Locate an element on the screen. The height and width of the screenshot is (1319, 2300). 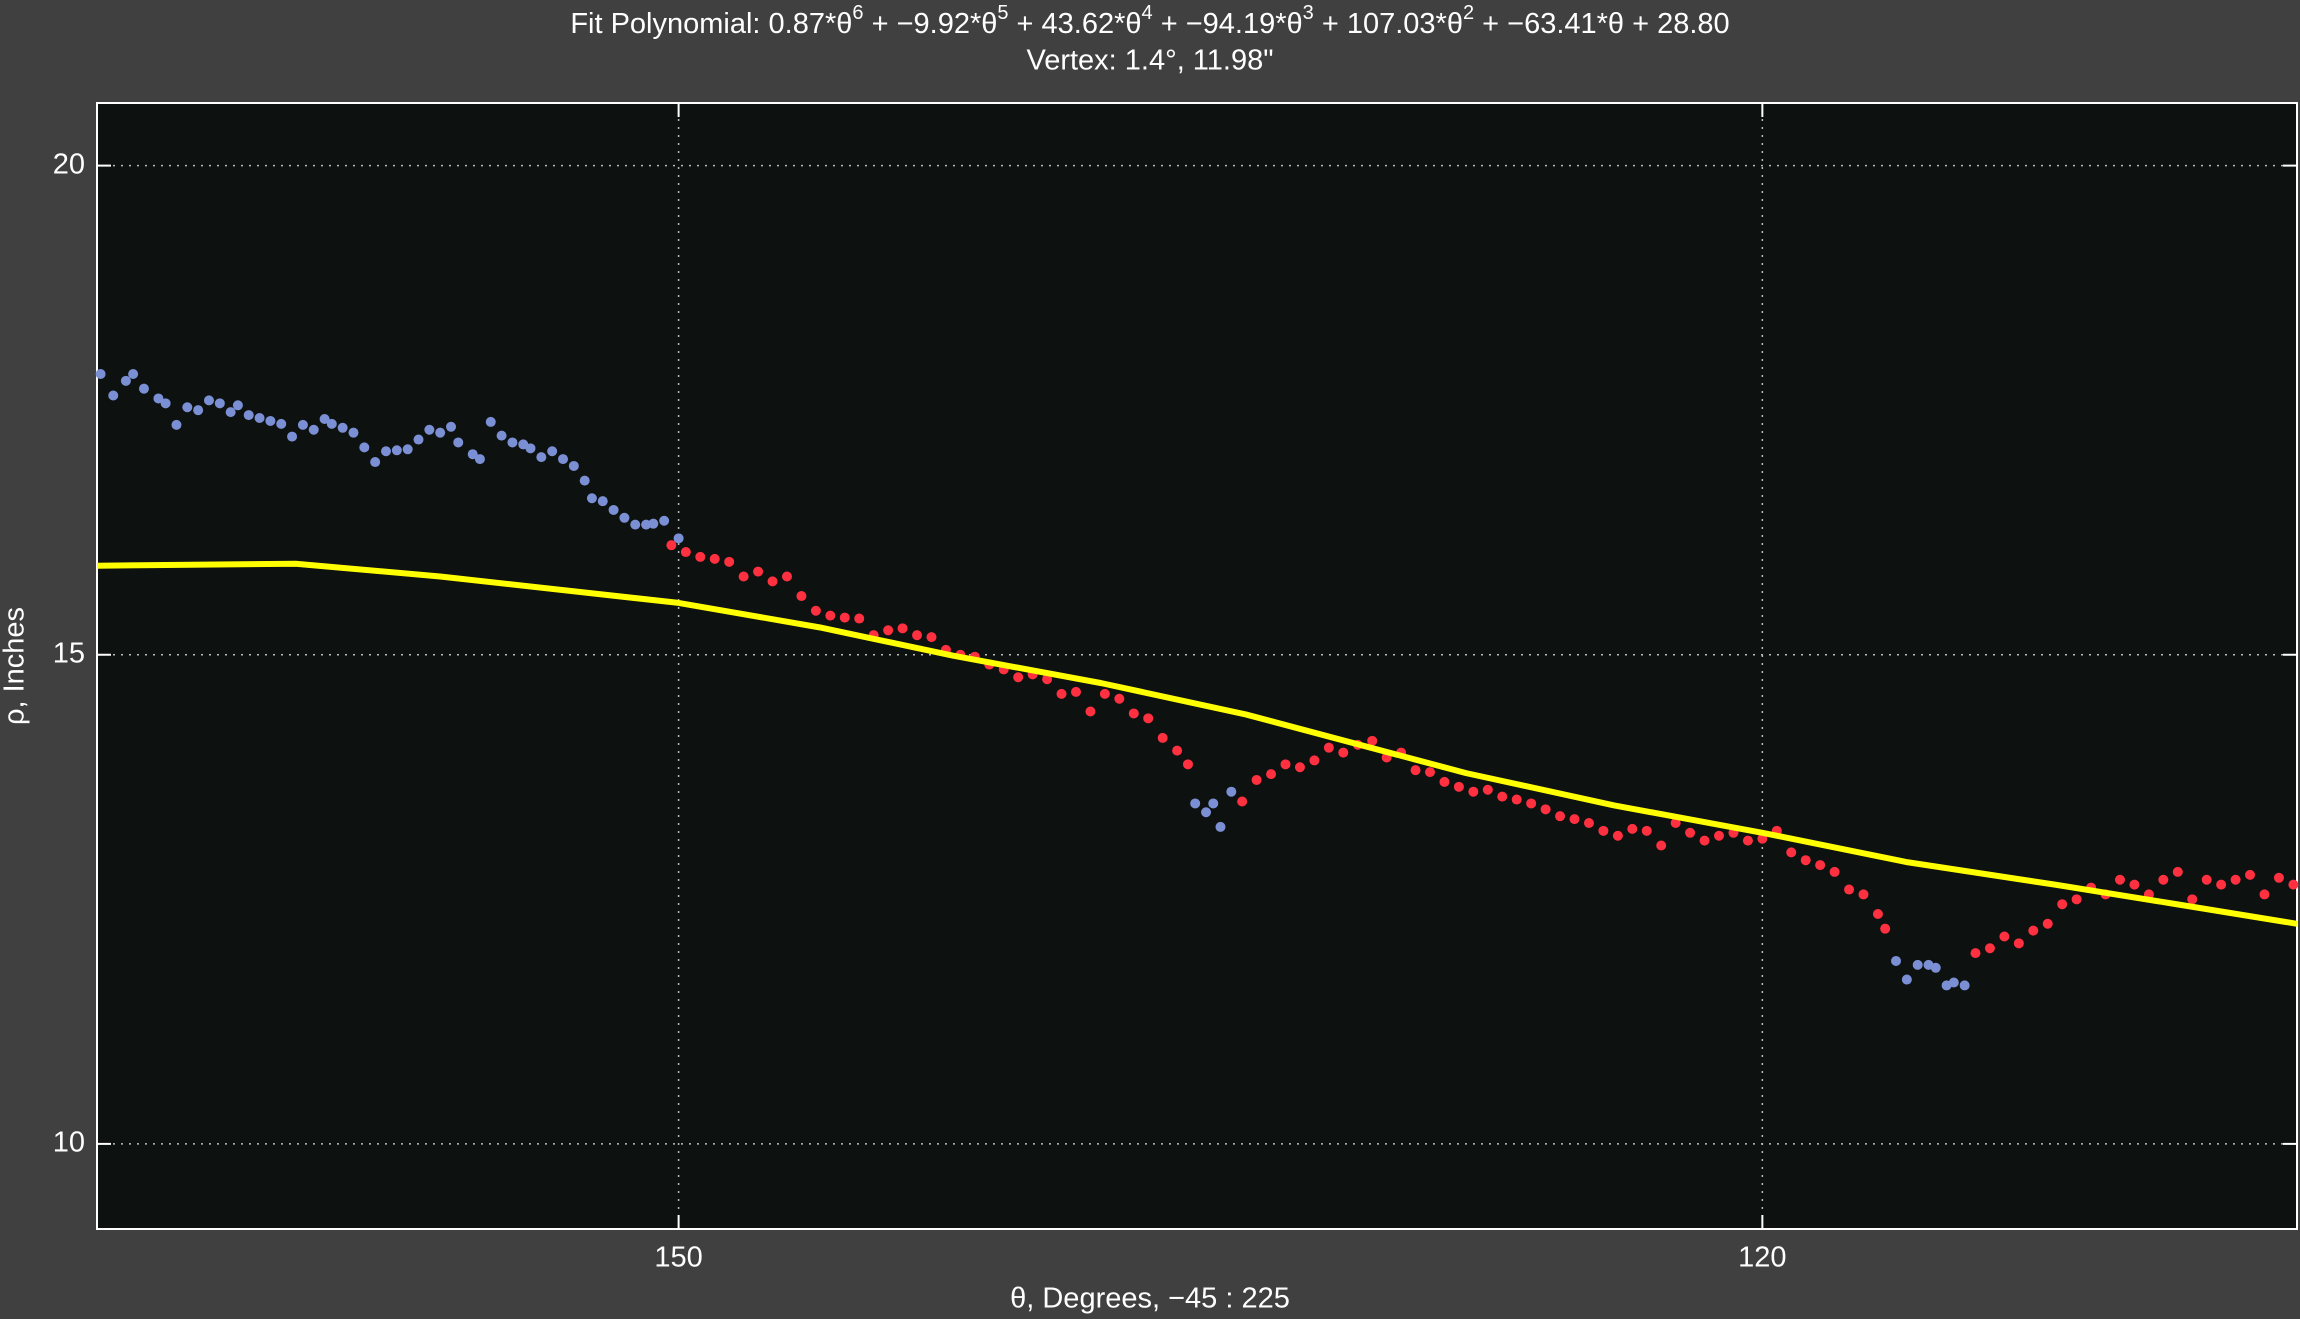
title-text: Fit Polynomial: 0.87*θ is located at coordinates (711, 24).